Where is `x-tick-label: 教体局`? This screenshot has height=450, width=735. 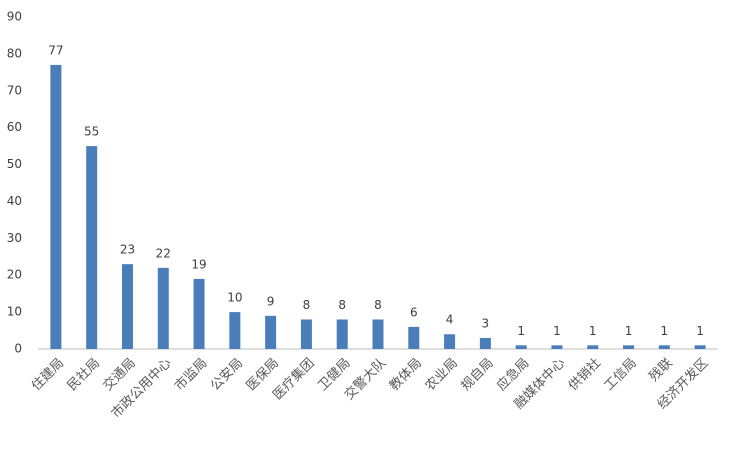 x-tick-label: 教体局 is located at coordinates (405, 374).